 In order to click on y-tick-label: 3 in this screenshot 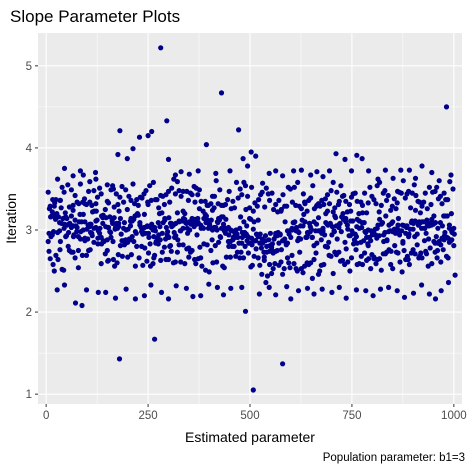, I will do `click(29, 231)`.